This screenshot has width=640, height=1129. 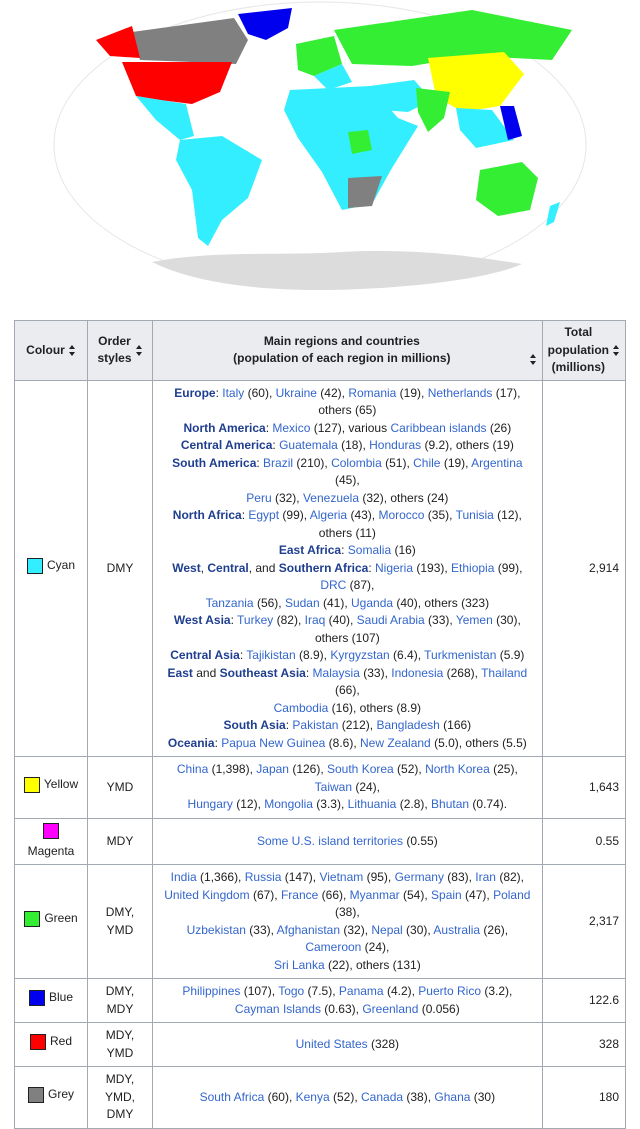 What do you see at coordinates (419, 877) in the screenshot?
I see `country-link: Germany` at bounding box center [419, 877].